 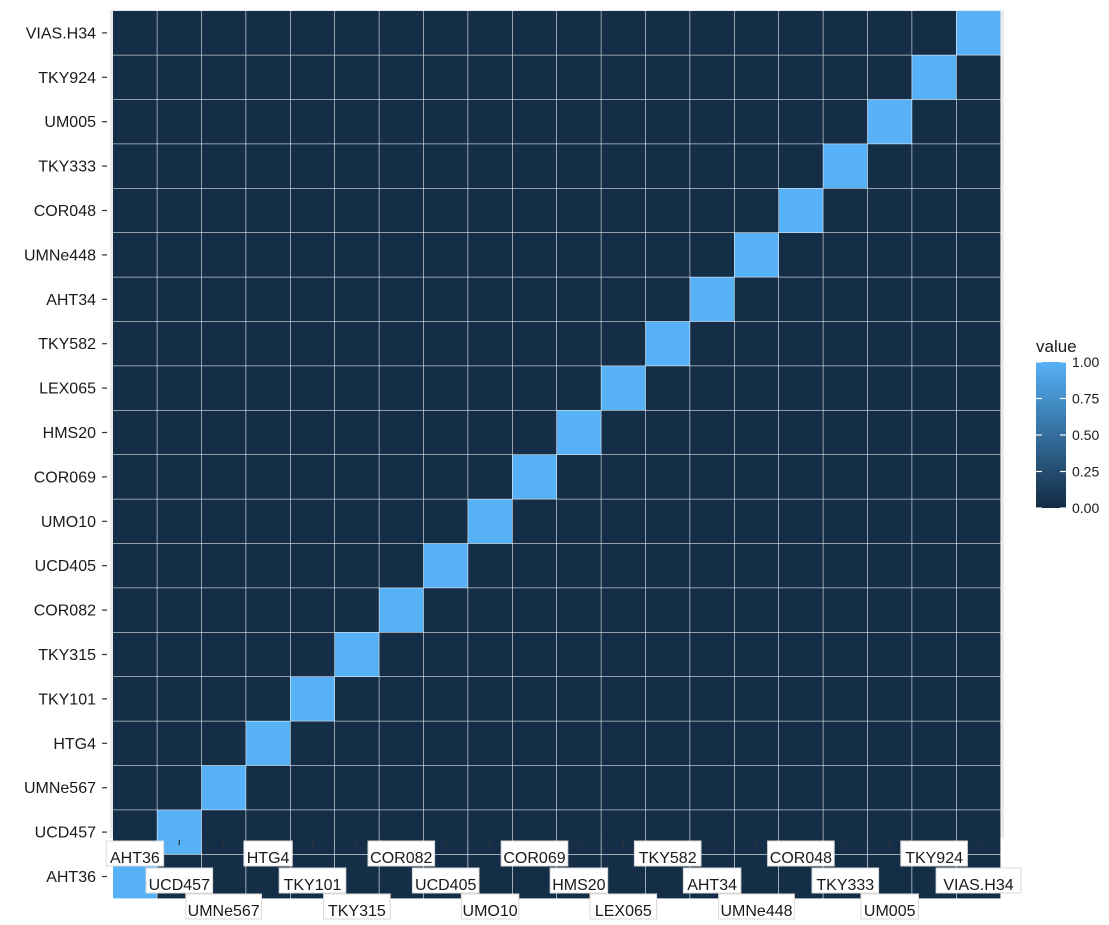 I want to click on heatmap-tile-HMS20-UM005, so click(x=579, y=121).